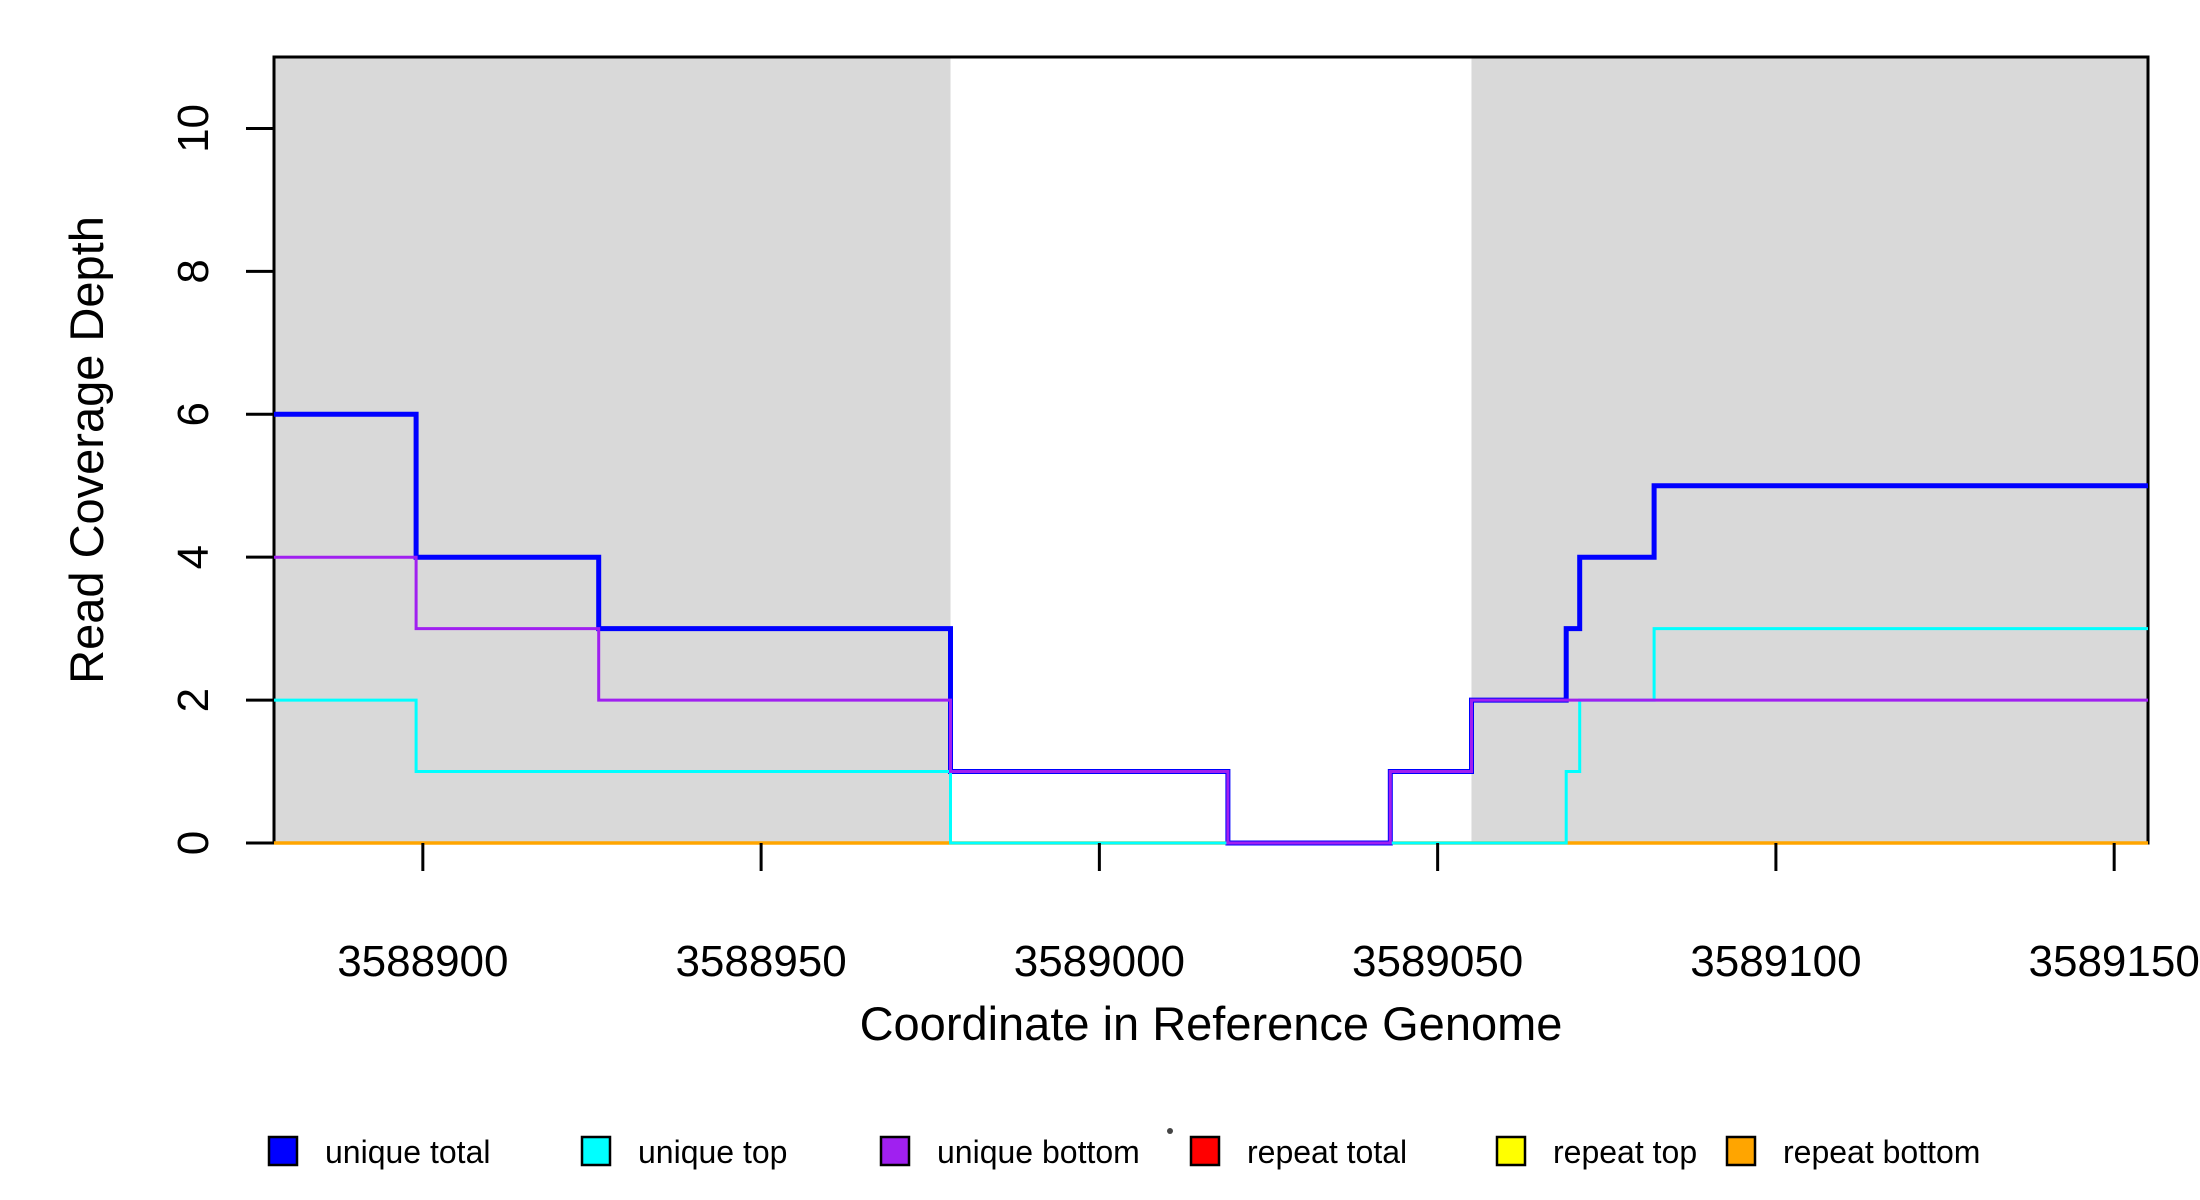 The width and height of the screenshot is (2200, 1200). What do you see at coordinates (193, 271) in the screenshot?
I see `y-tick-label: 8` at bounding box center [193, 271].